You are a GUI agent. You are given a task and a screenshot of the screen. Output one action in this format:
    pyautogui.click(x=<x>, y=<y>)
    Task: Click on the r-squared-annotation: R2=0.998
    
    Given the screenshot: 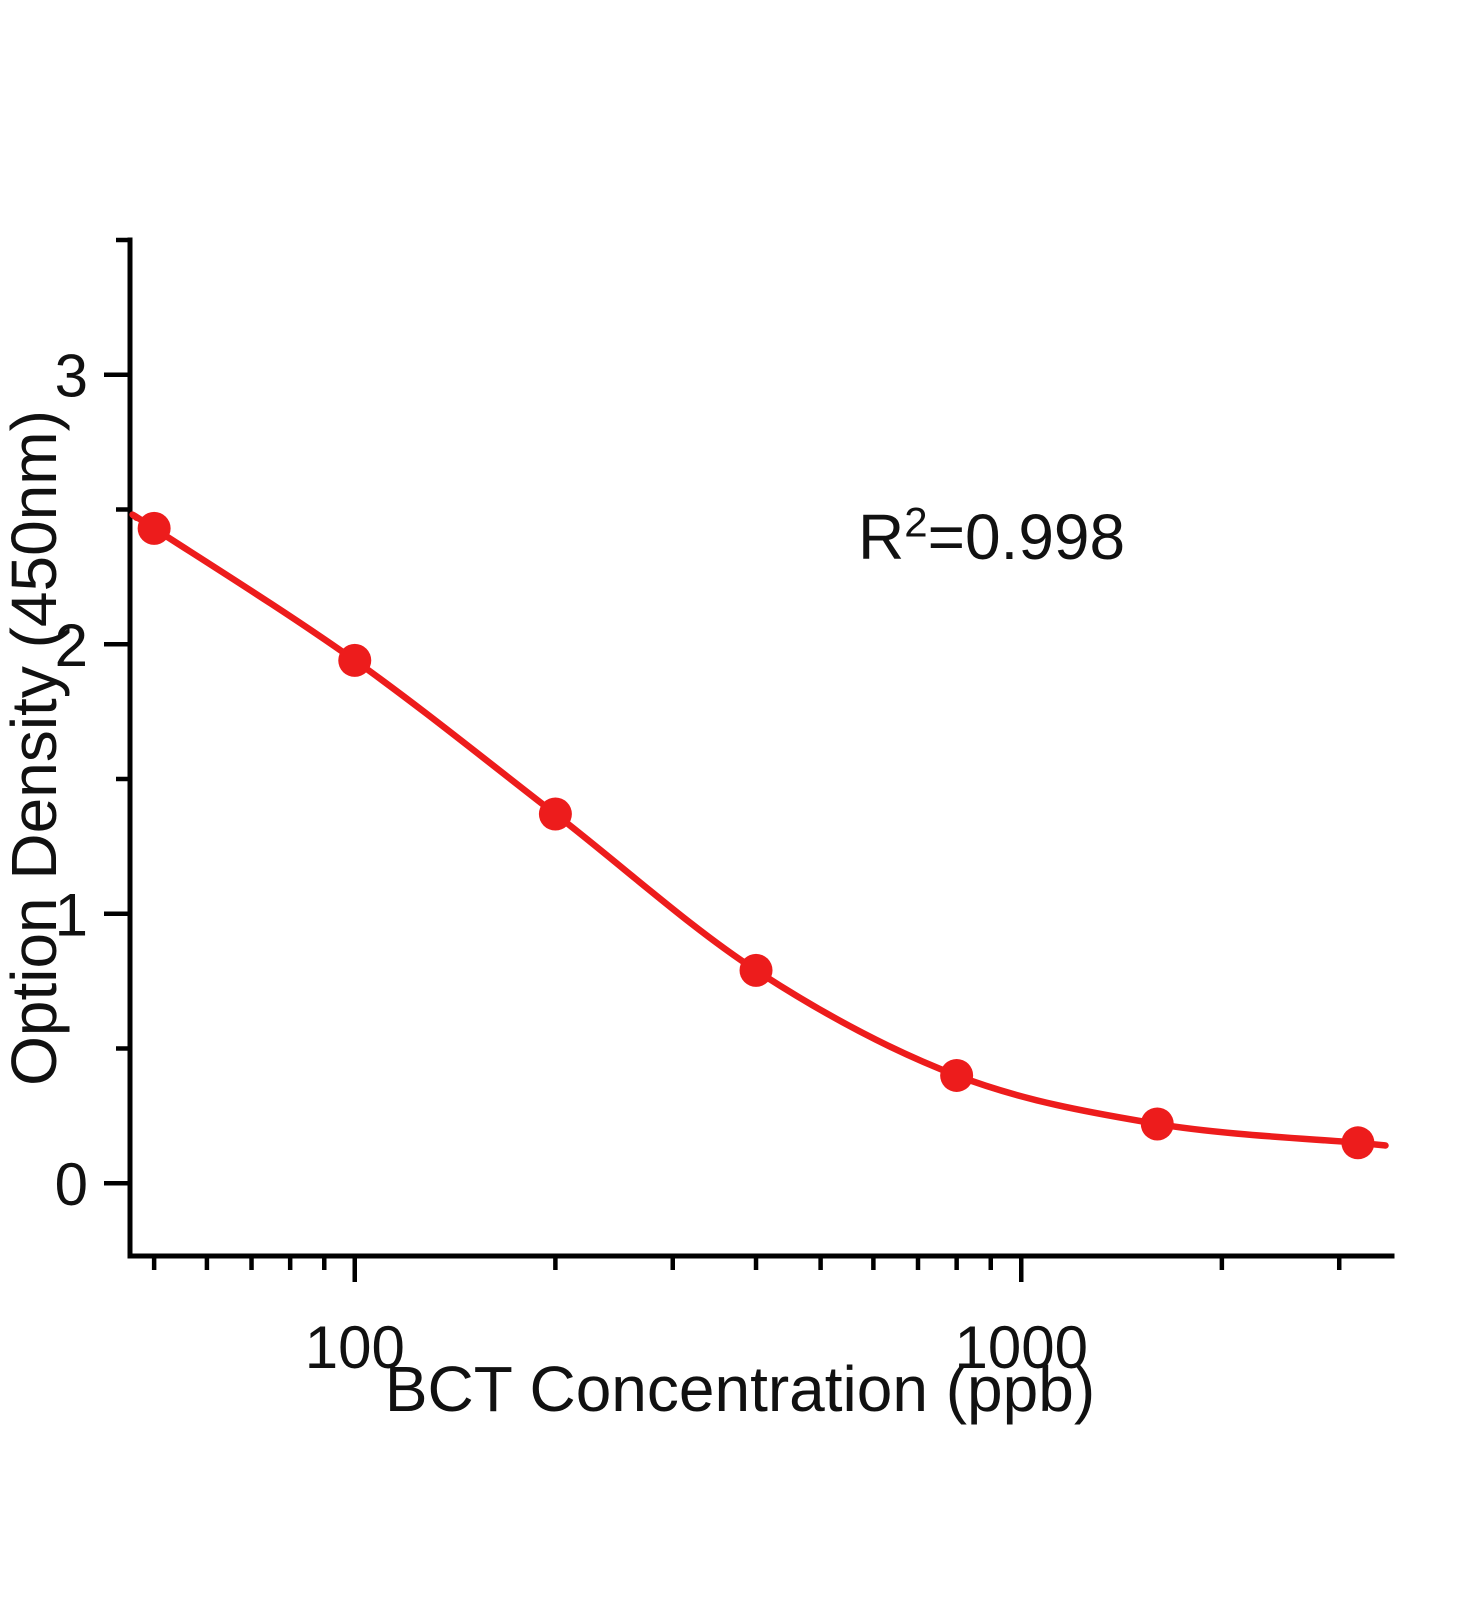 What is the action you would take?
    pyautogui.click(x=991, y=537)
    